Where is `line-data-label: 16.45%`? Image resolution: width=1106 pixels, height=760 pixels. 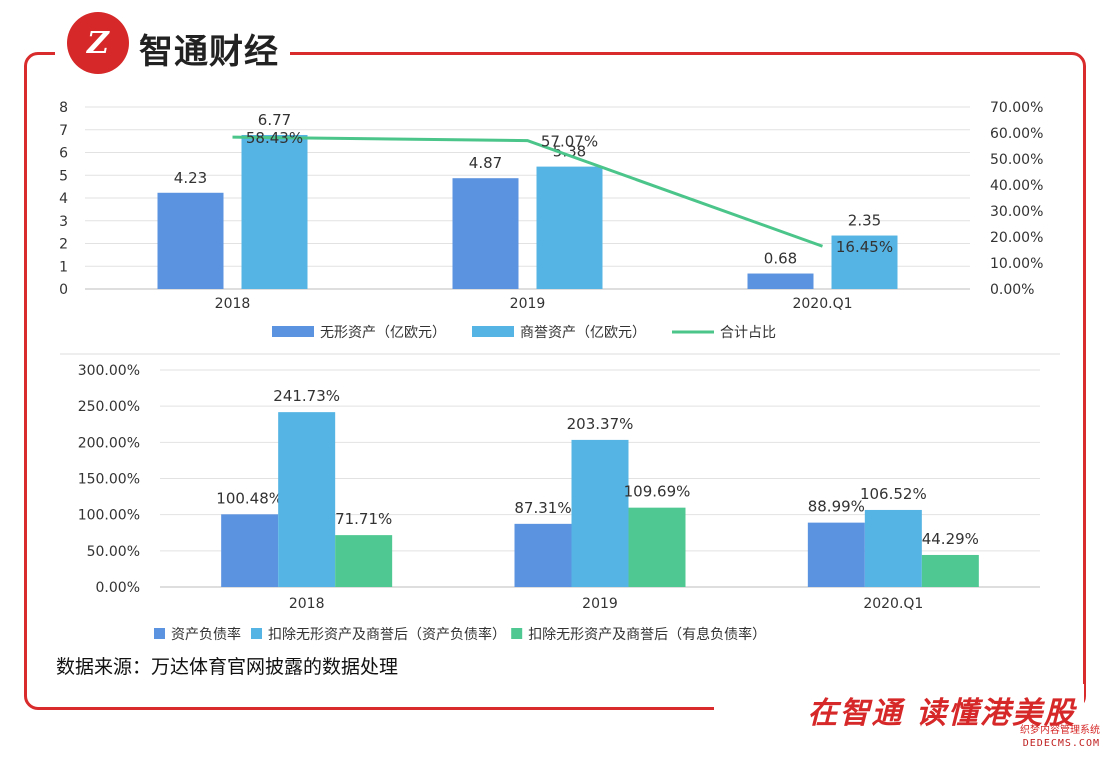
line-data-label: 16.45% is located at coordinates (864, 247).